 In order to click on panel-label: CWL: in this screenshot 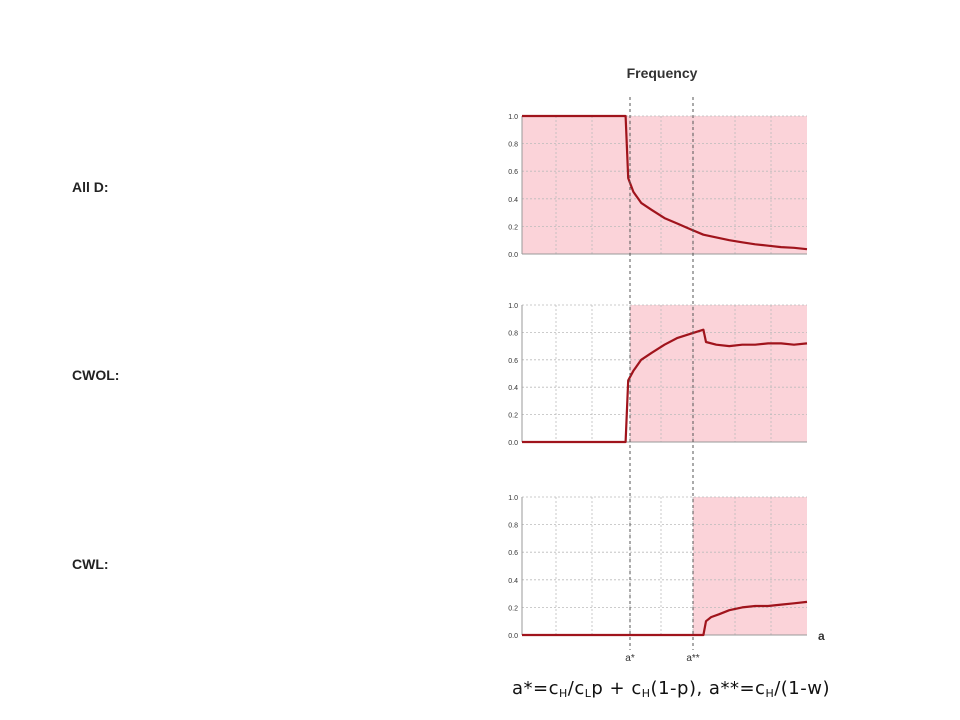, I will do `click(90, 564)`.